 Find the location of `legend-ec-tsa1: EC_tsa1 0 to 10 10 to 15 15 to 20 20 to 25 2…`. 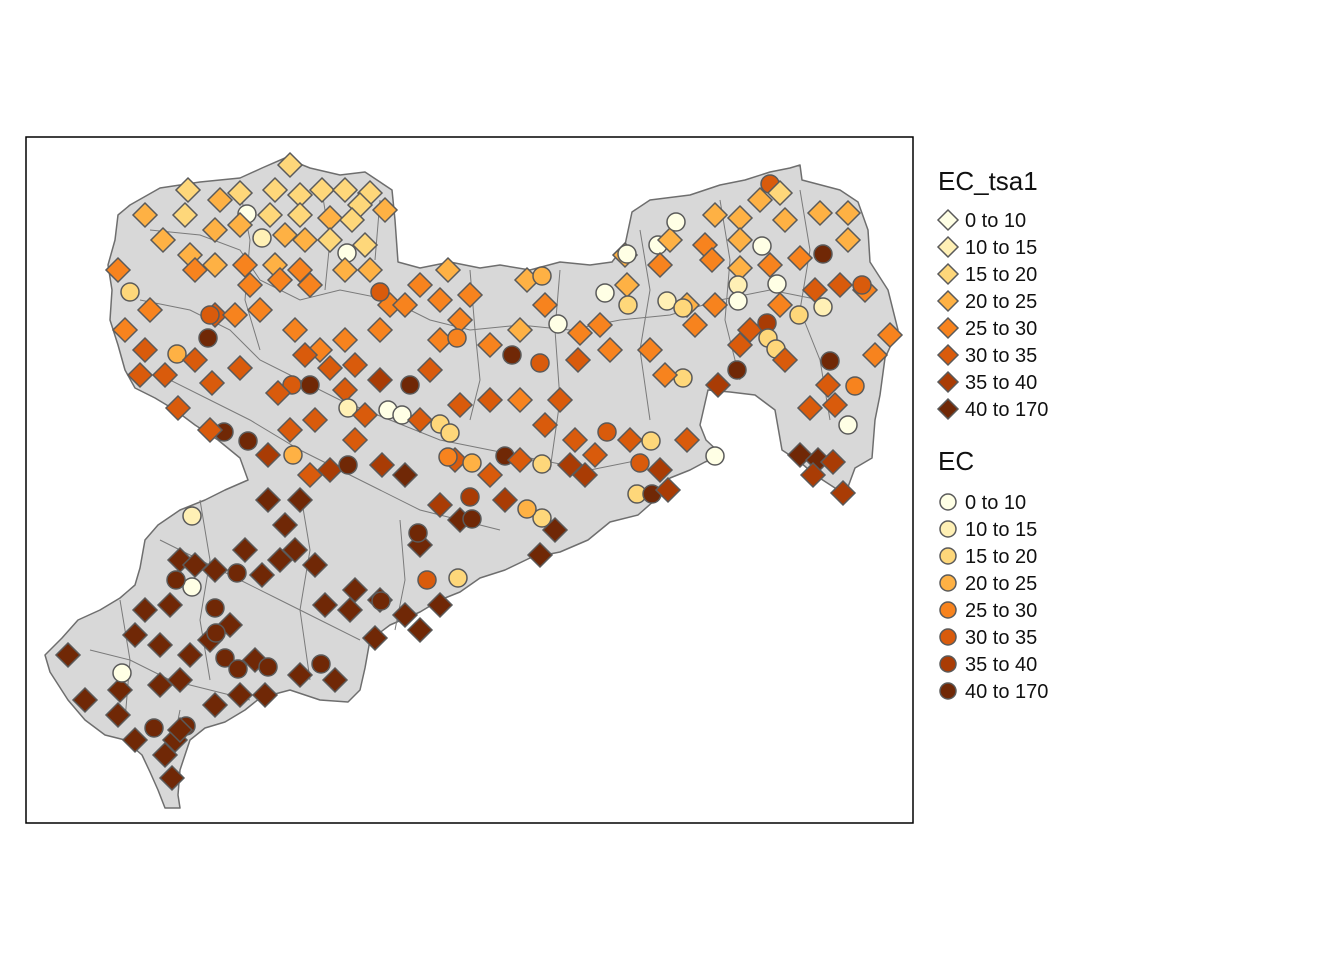

legend-ec-tsa1: EC_tsa1 0 to 10 10 to 15 15 to 20 20 to 25 2… is located at coordinates (992, 293).